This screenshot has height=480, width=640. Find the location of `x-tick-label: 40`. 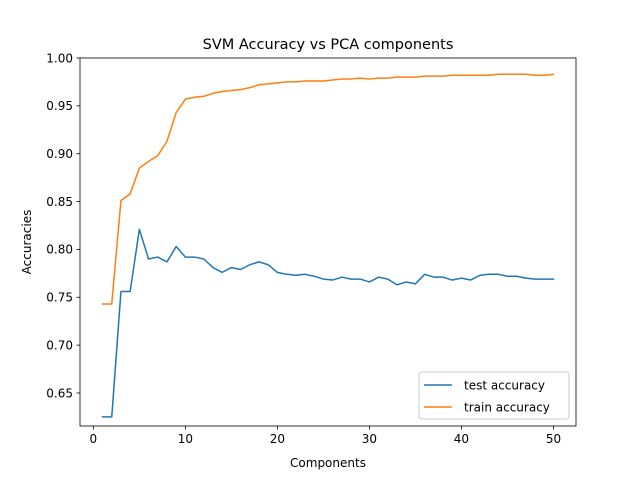

x-tick-label: 40 is located at coordinates (461, 439).